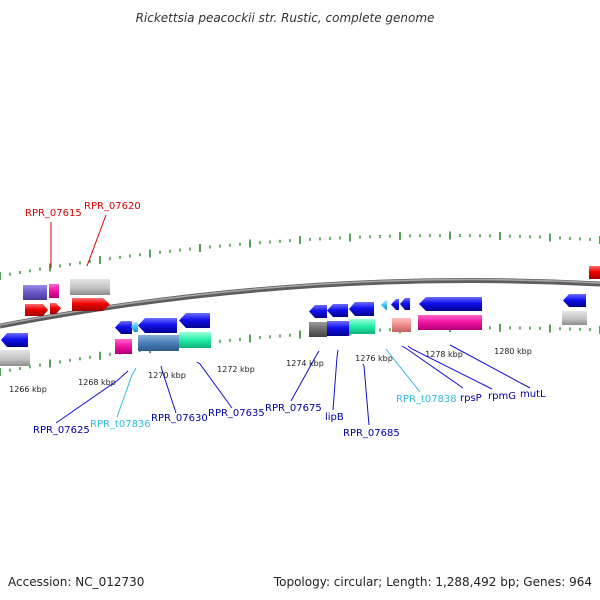  What do you see at coordinates (300, 255) in the screenshot?
I see `outer-tick-ring` at bounding box center [300, 255].